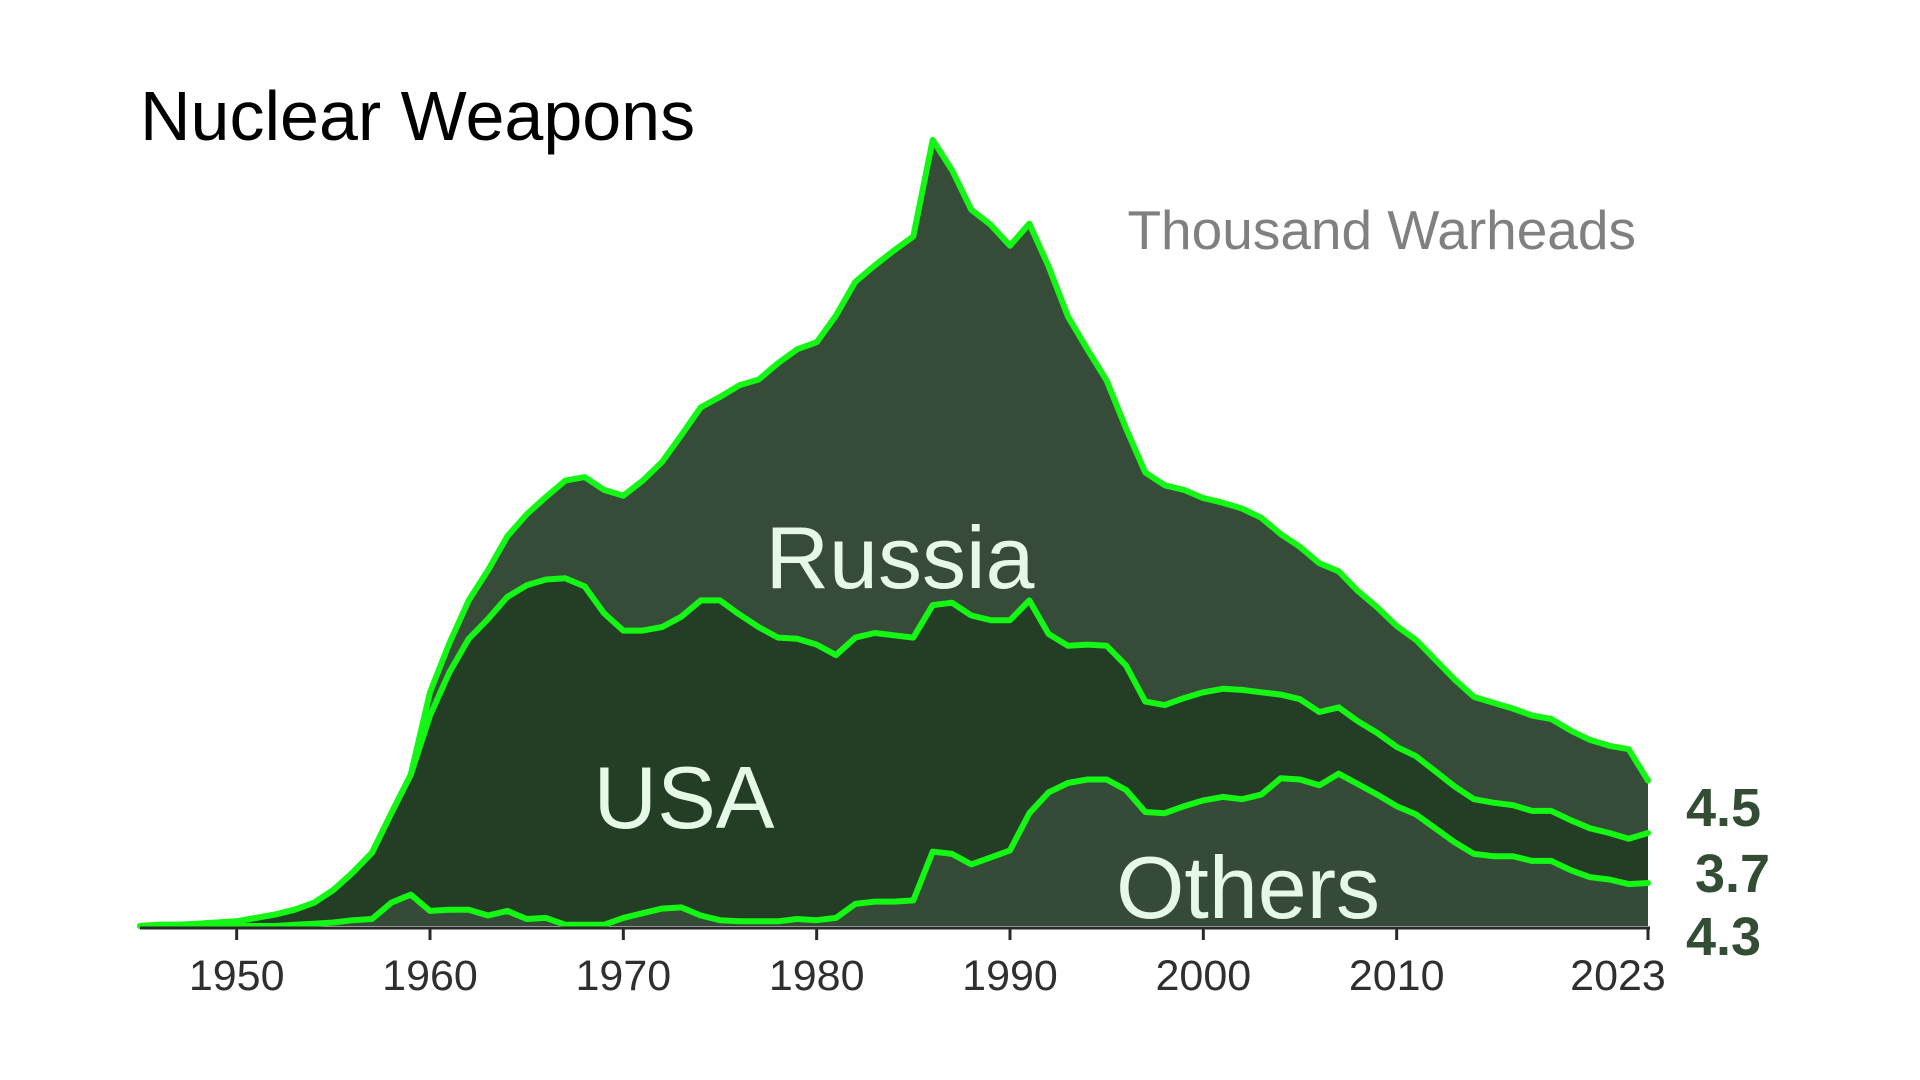 The height and width of the screenshot is (1080, 1920). What do you see at coordinates (1723, 937) in the screenshot?
I see `end-label-others: 4.3` at bounding box center [1723, 937].